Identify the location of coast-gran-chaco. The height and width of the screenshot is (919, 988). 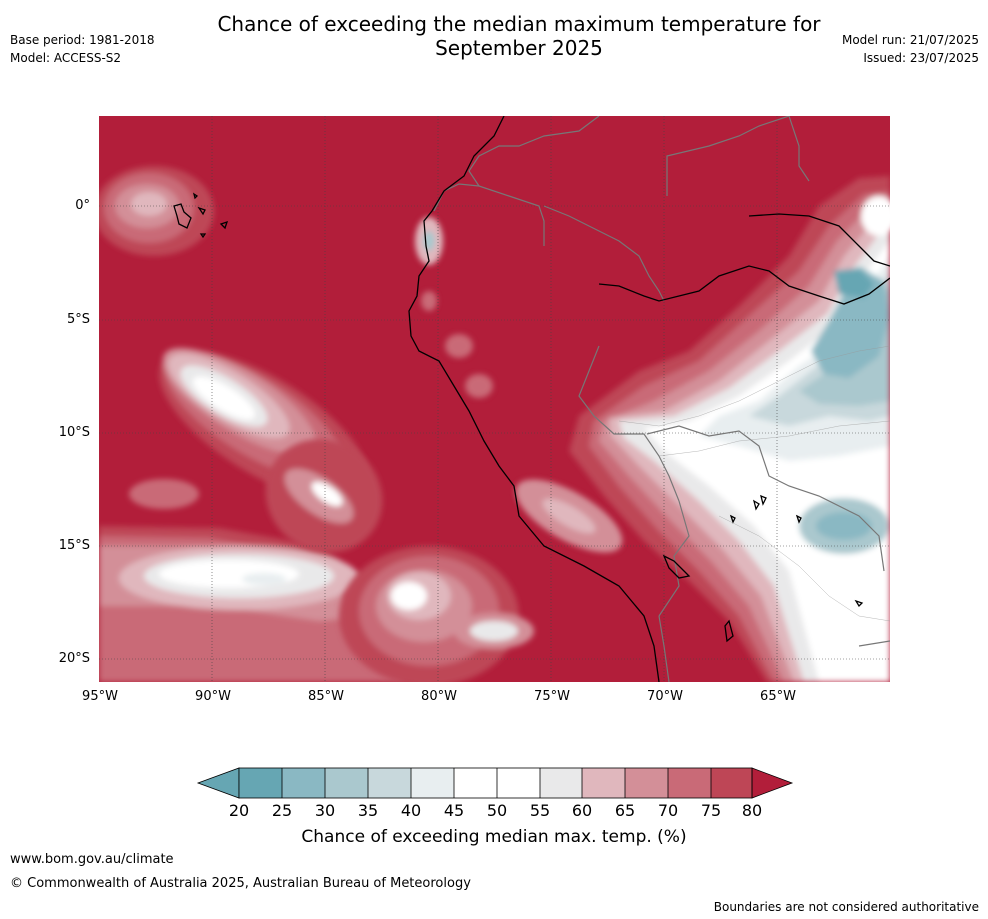
(859, 603).